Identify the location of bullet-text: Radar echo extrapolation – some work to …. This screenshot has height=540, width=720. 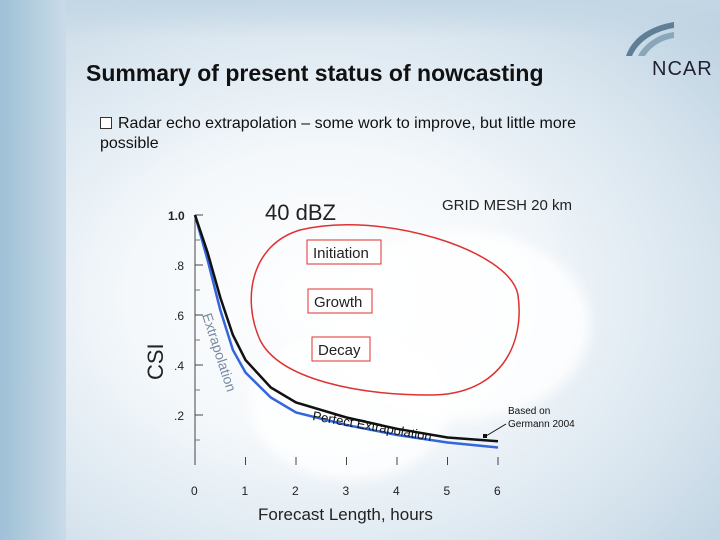
(338, 133).